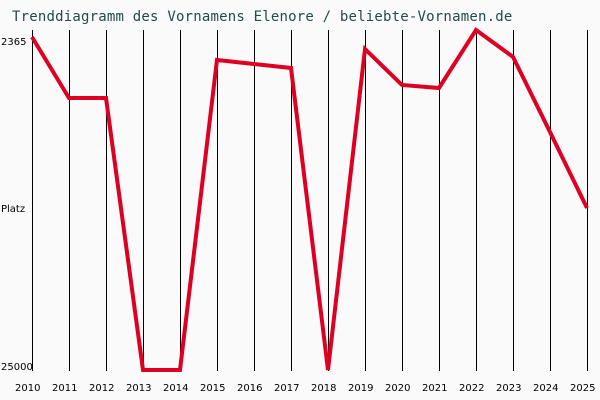 This screenshot has height=400, width=600. I want to click on x-axis-label: 2018, so click(323, 388).